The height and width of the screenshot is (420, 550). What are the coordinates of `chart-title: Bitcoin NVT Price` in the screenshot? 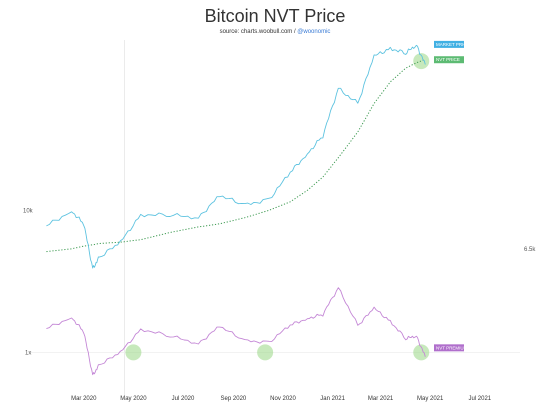 It's located at (275, 16).